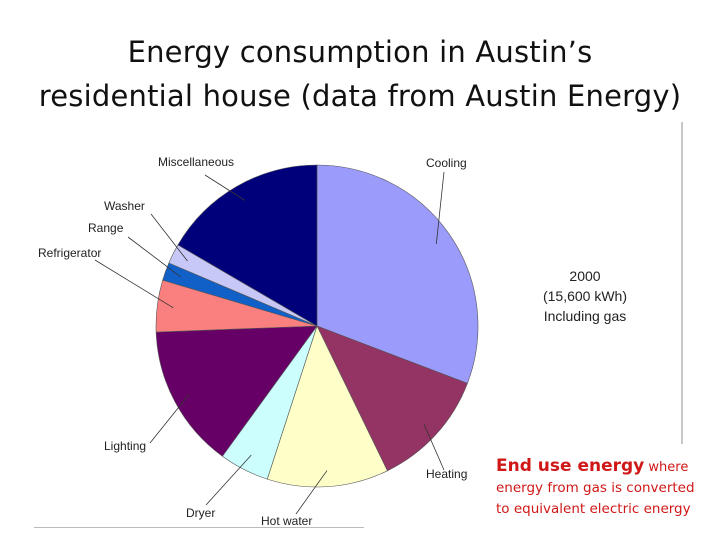  What do you see at coordinates (666, 467) in the screenshot?
I see `caption-rest: where` at bounding box center [666, 467].